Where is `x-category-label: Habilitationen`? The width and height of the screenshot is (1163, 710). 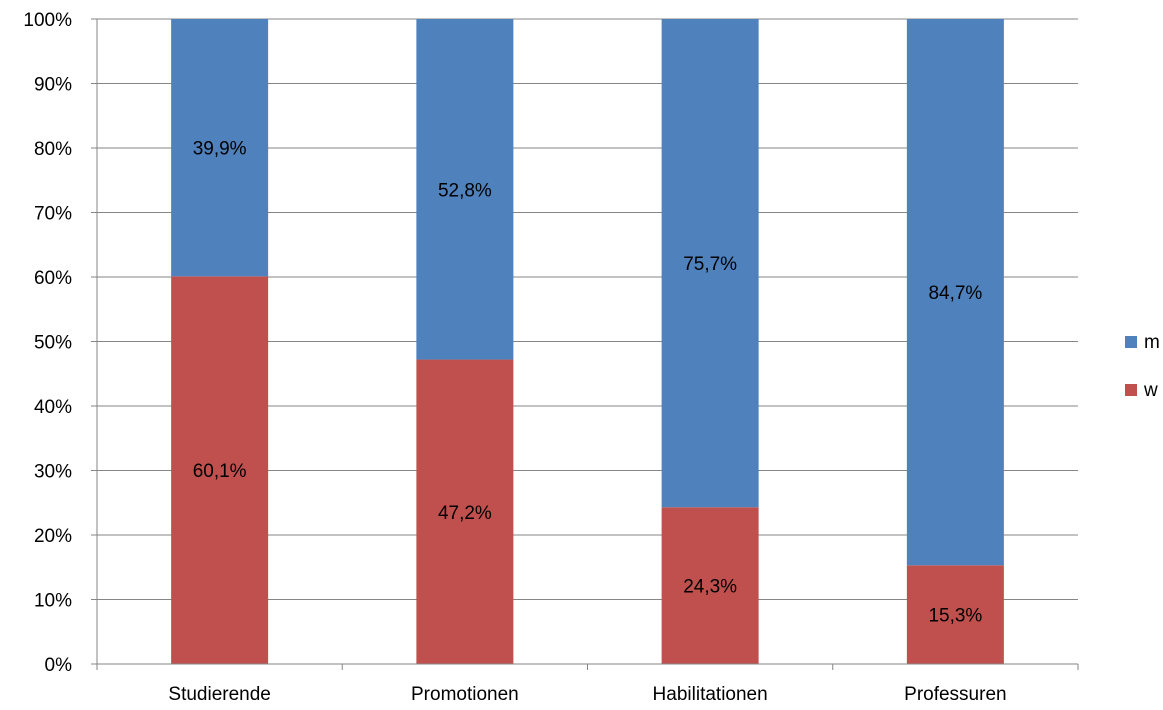 x-category-label: Habilitationen is located at coordinates (710, 694).